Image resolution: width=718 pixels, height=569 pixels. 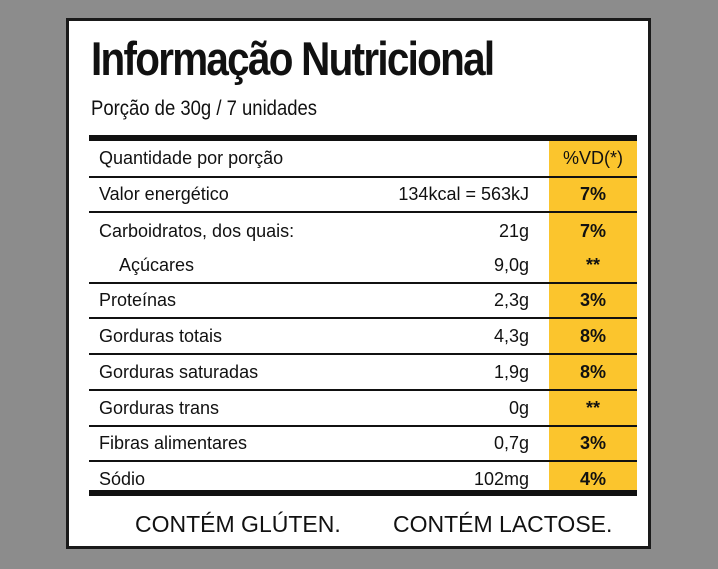 I want to click on daily-value-column, so click(x=593, y=315).